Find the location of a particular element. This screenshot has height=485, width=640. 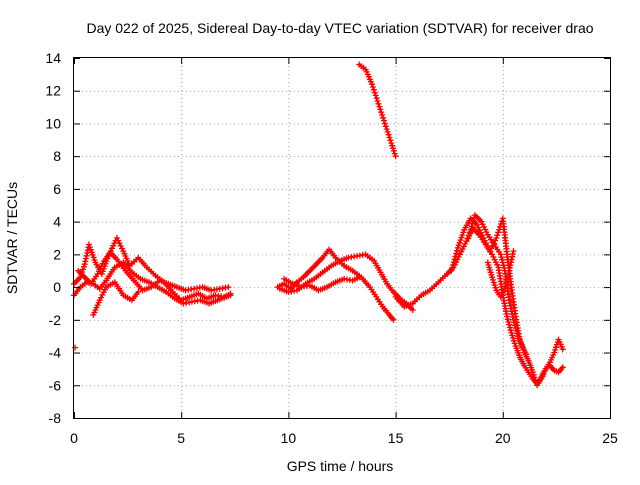

y-tick-label: 6 is located at coordinates (57, 189).